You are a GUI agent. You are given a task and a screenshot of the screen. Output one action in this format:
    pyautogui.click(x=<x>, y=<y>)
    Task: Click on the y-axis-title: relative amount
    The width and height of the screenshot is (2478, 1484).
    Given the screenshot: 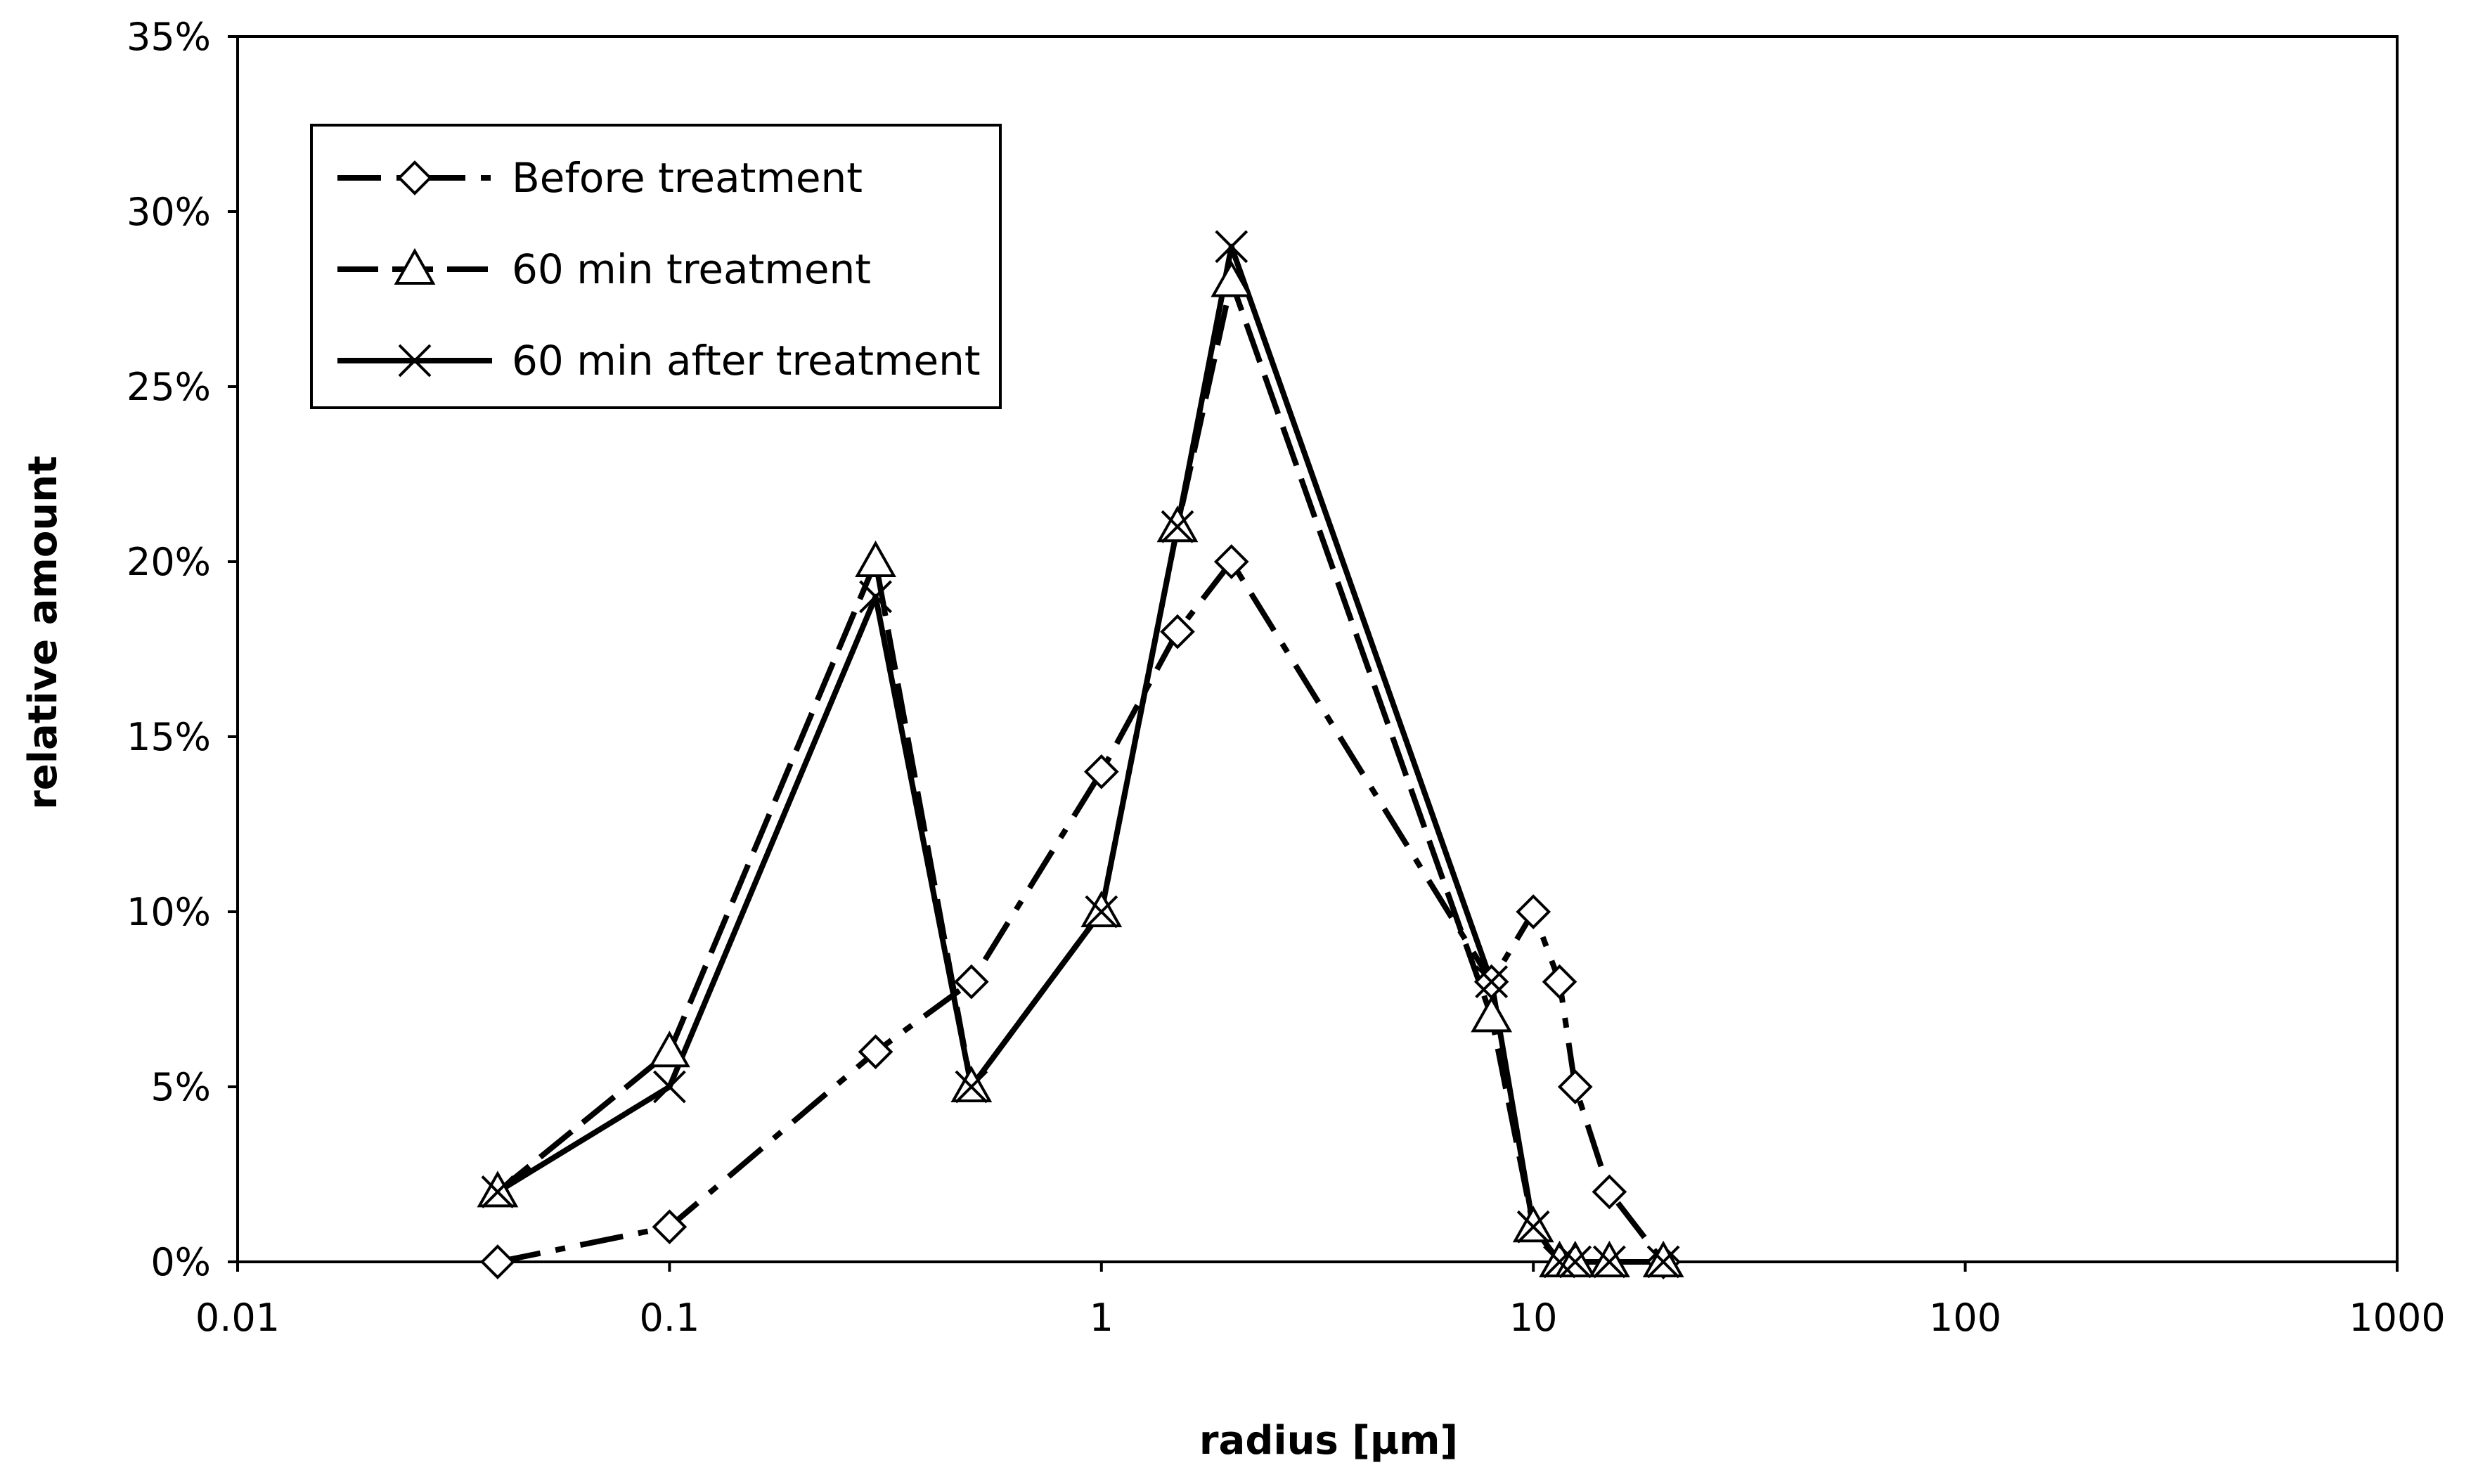 What is the action you would take?
    pyautogui.click(x=43, y=633)
    